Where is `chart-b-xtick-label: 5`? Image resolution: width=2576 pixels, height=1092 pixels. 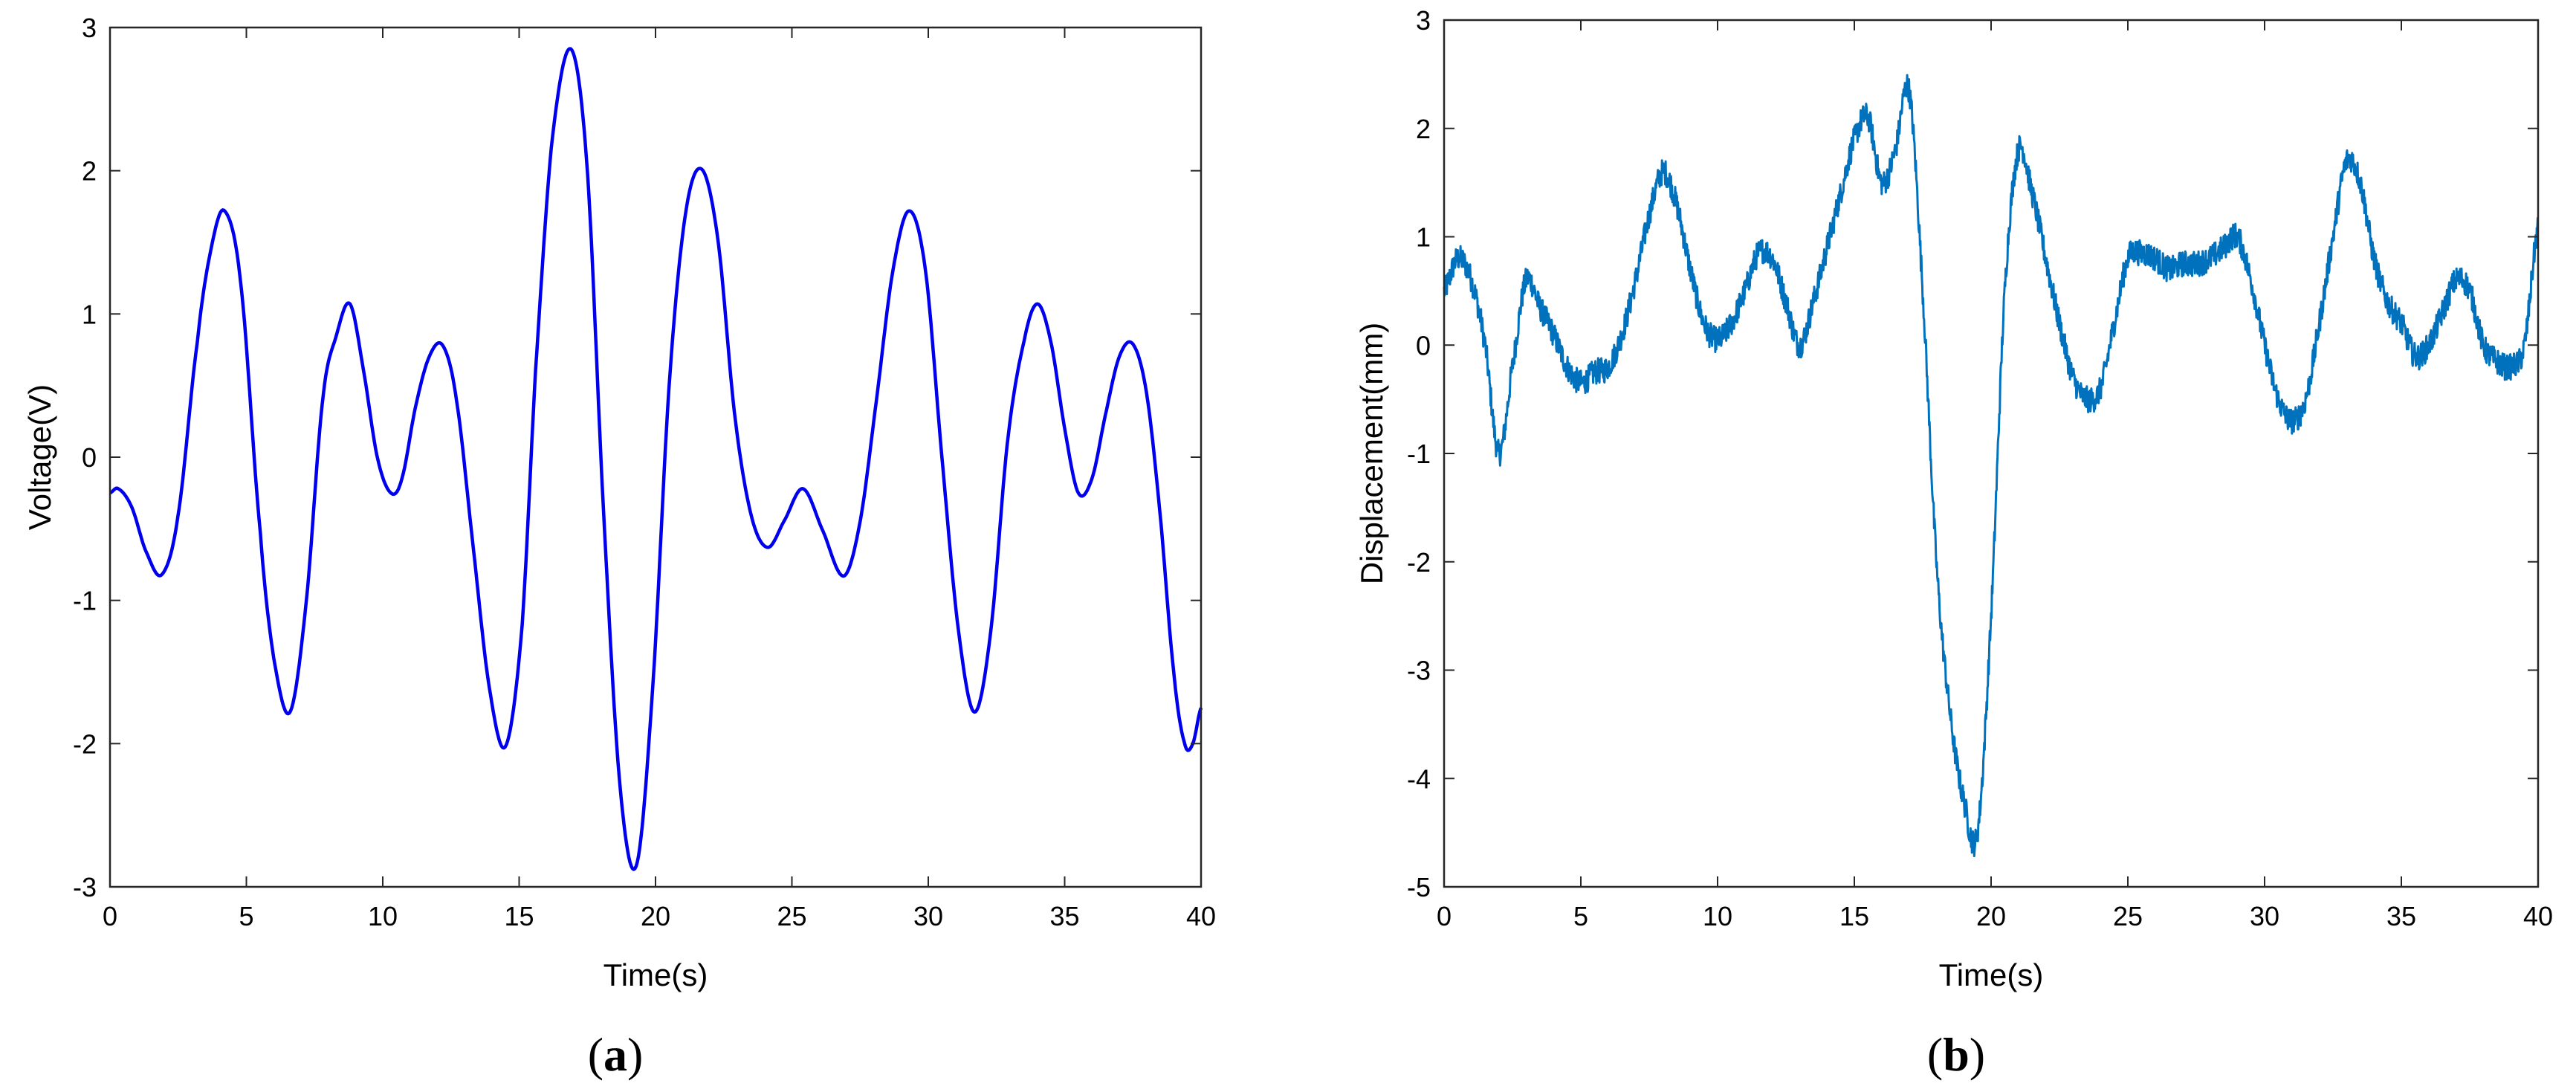 chart-b-xtick-label: 5 is located at coordinates (1580, 916).